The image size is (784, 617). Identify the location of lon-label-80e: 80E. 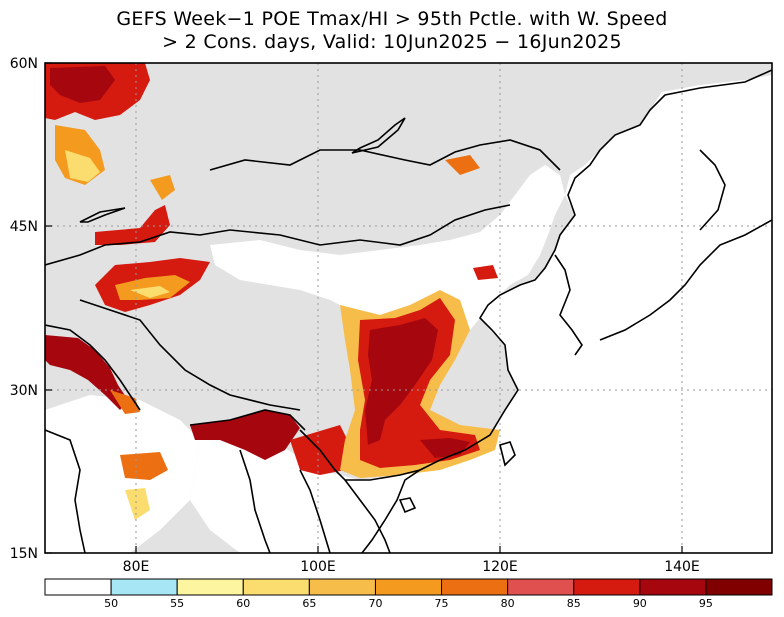
(136, 567).